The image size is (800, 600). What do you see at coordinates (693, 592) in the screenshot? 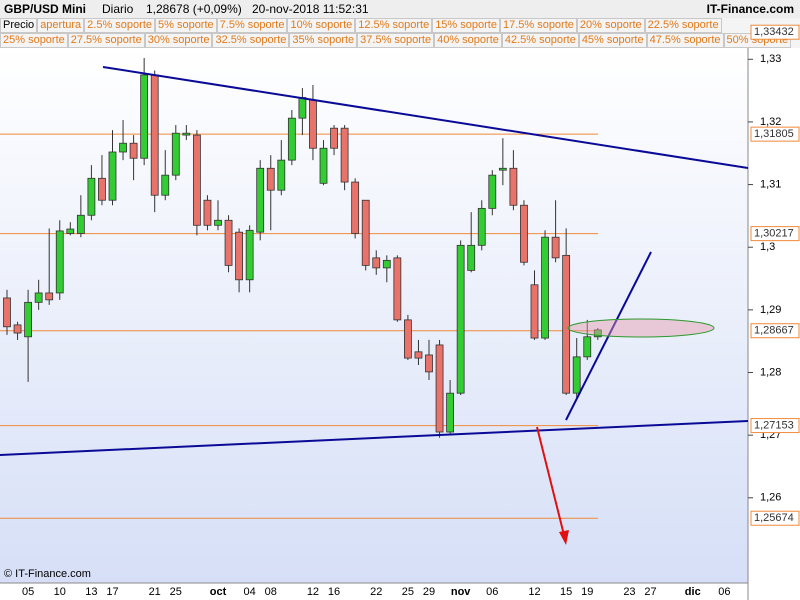
I see `x-tick-label: dic` at bounding box center [693, 592].